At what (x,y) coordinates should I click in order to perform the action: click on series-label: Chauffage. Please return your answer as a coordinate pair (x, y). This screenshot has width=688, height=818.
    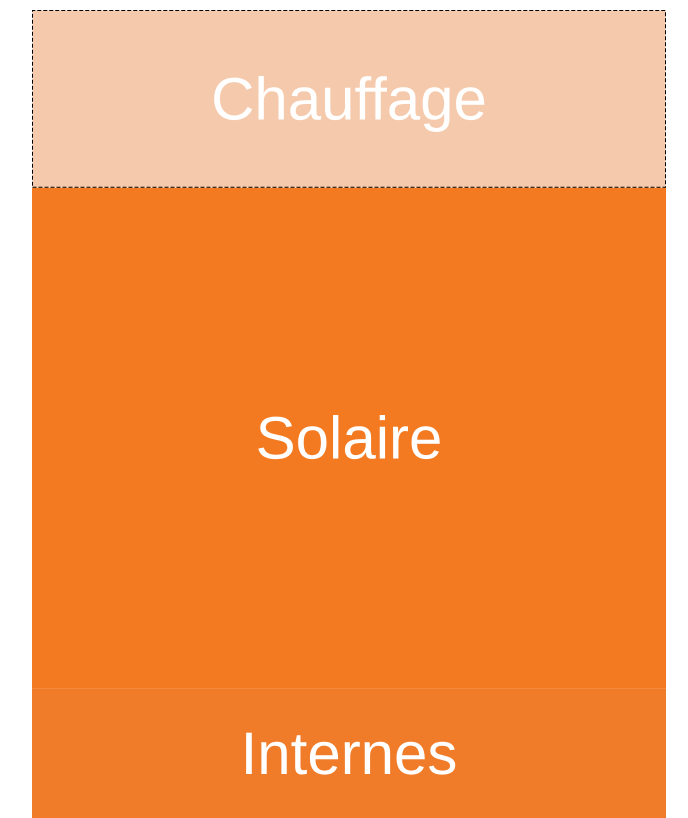
    Looking at the image, I should click on (349, 98).